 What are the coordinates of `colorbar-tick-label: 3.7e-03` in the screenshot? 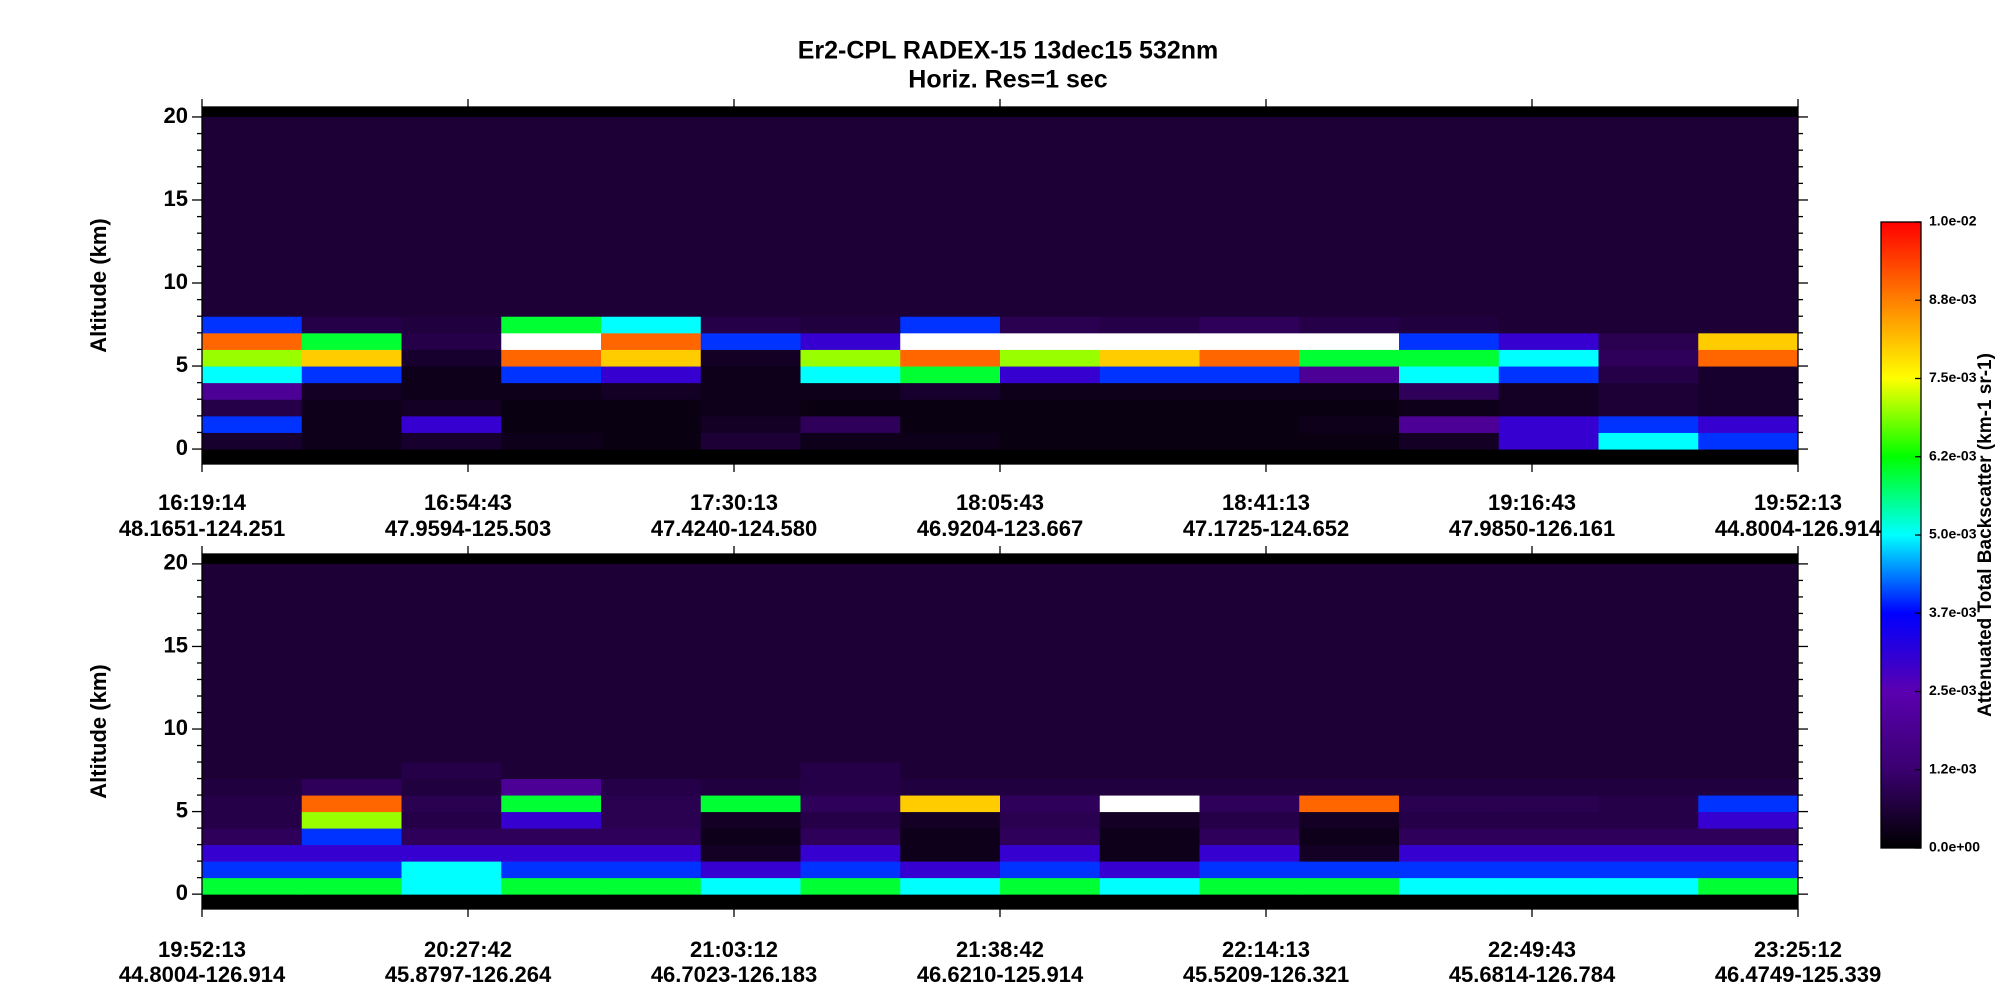 It's located at (1953, 612).